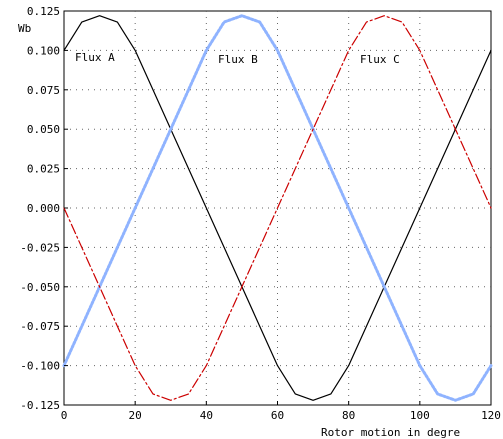 The width and height of the screenshot is (503, 439). What do you see at coordinates (95, 57) in the screenshot?
I see `series-label-flux-a: Flux A` at bounding box center [95, 57].